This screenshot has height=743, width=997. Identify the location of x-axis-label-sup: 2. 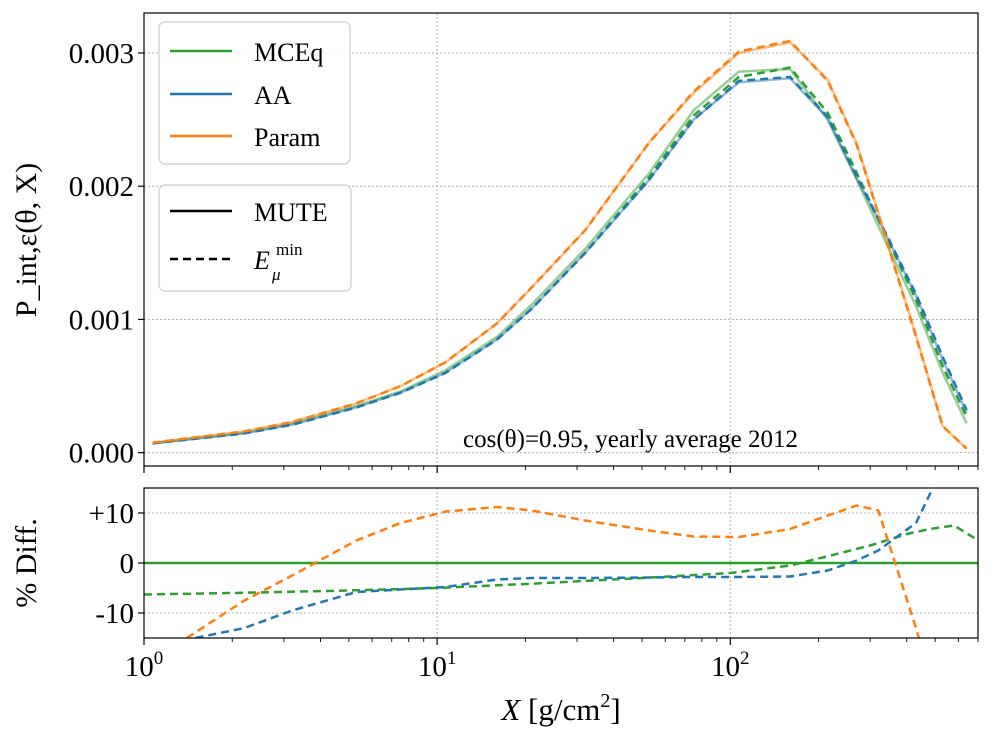
(605, 701).